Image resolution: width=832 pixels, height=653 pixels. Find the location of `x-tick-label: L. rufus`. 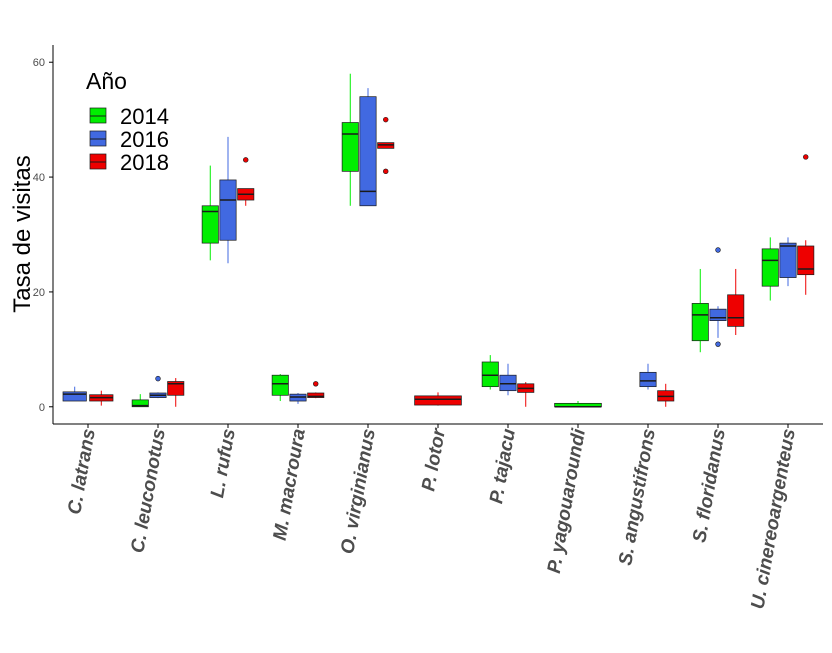

x-tick-label: L. rufus is located at coordinates (223, 463).